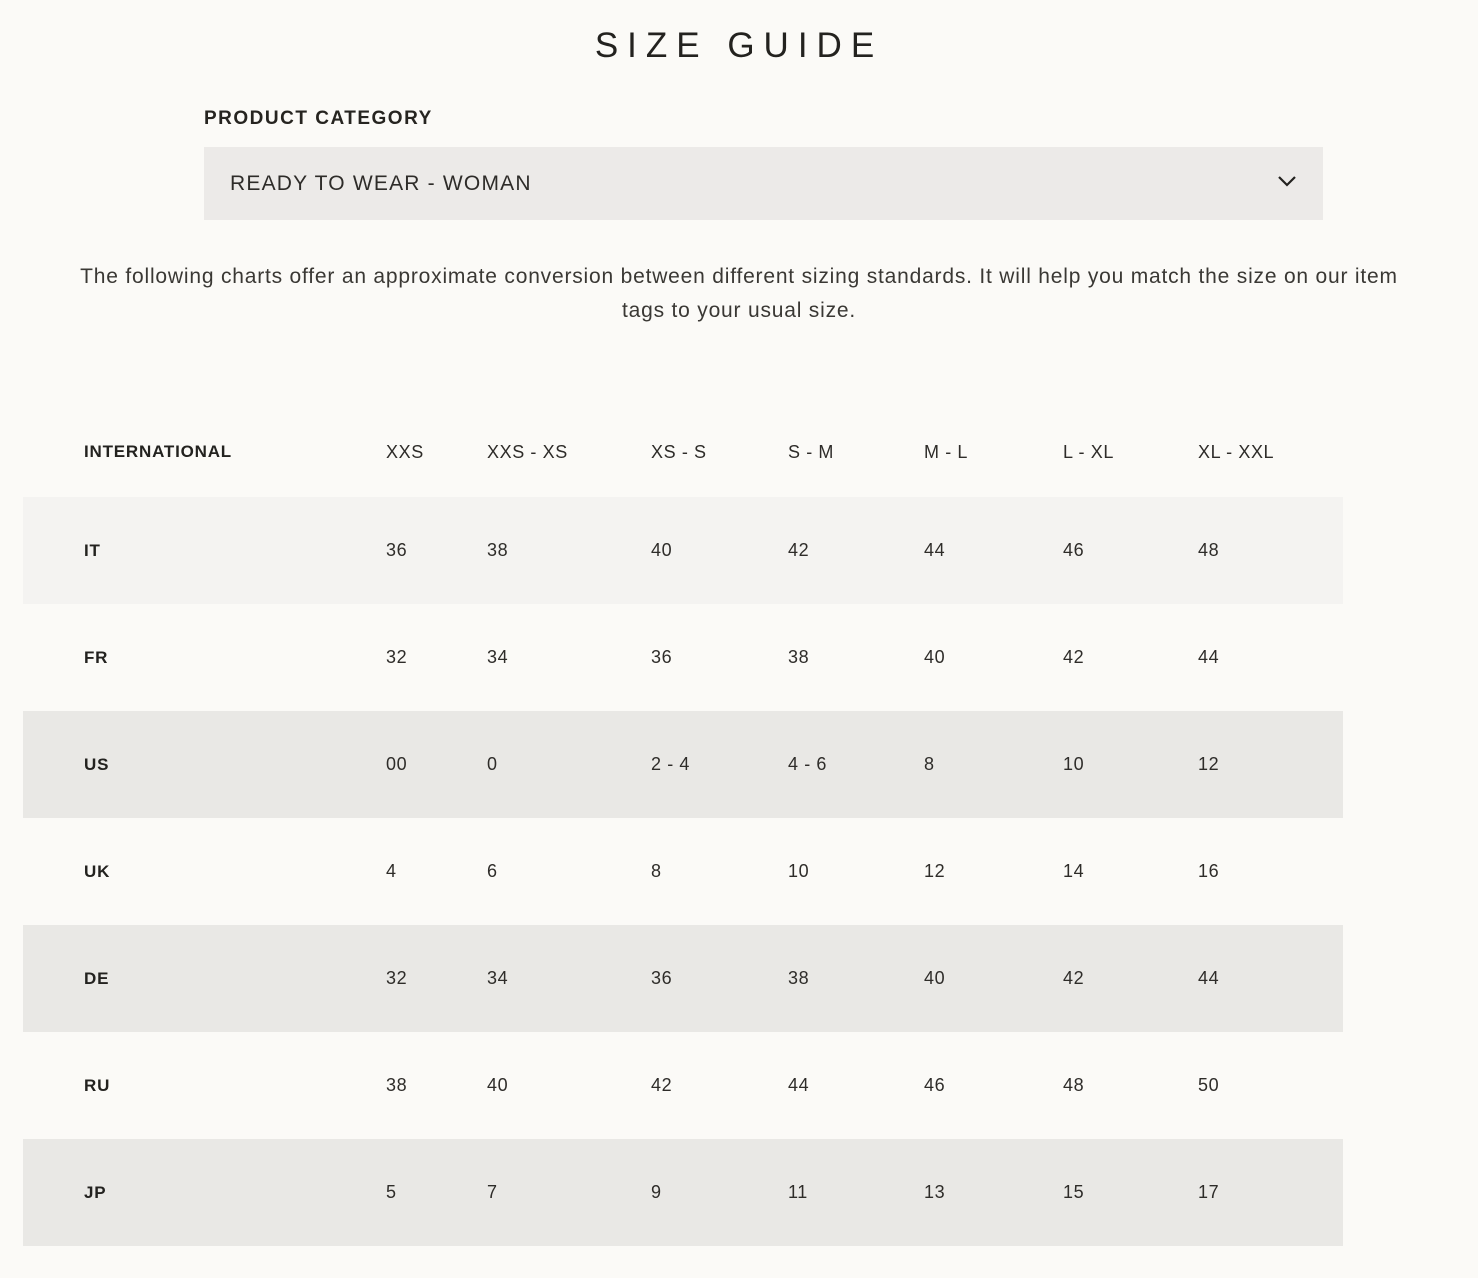 The height and width of the screenshot is (1278, 1478). What do you see at coordinates (97, 978) in the screenshot?
I see `row-label: DE` at bounding box center [97, 978].